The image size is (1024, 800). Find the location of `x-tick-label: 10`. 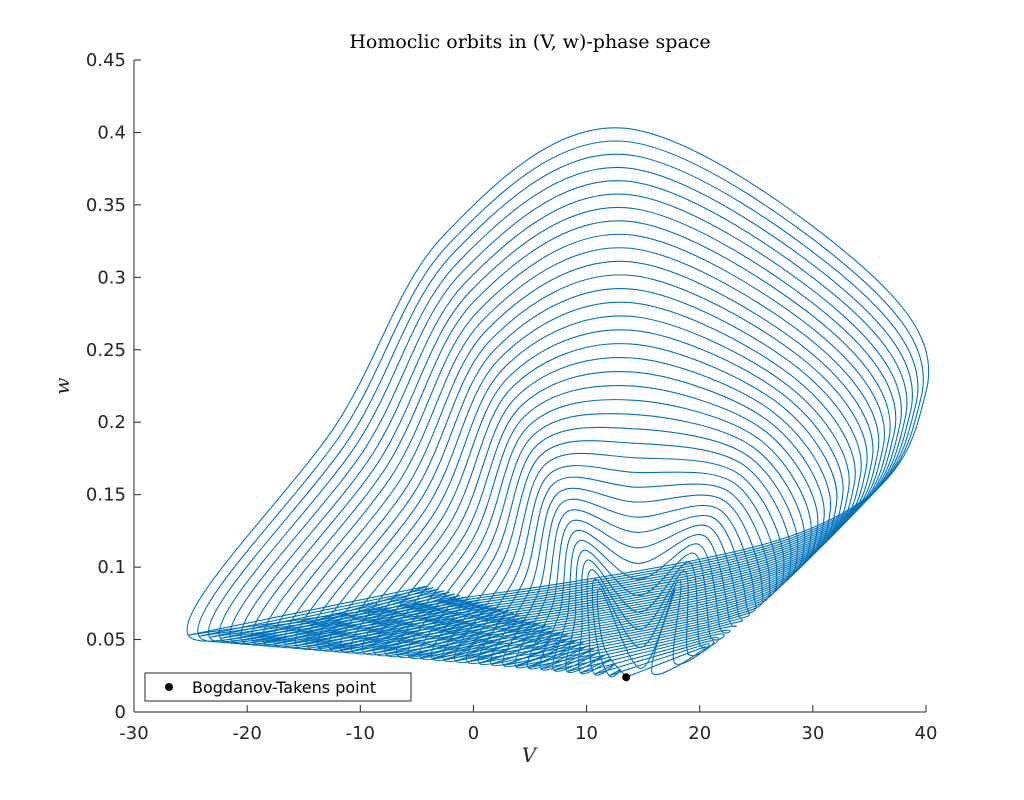

x-tick-label: 10 is located at coordinates (586, 733).